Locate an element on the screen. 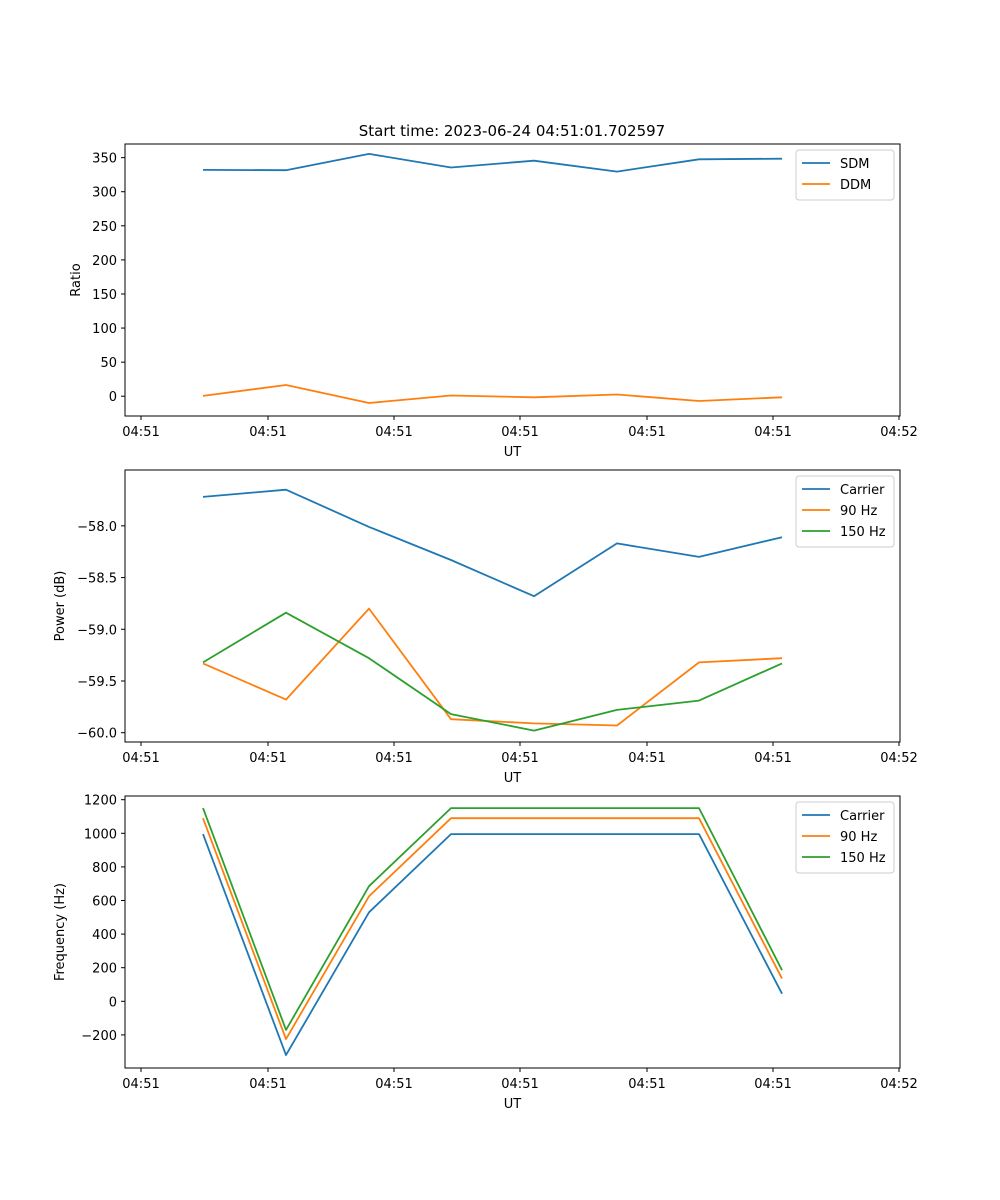 This screenshot has height=1200, width=1000. y-axis-label: Frequency (Hz) is located at coordinates (60, 932).